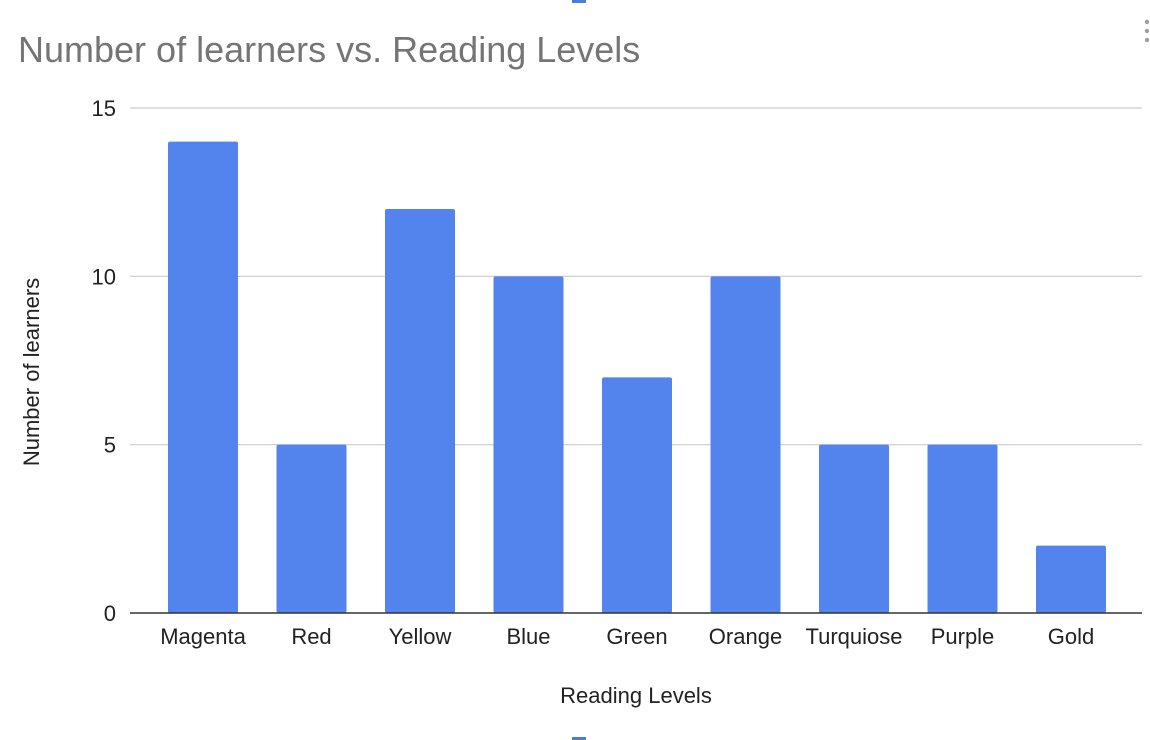 The height and width of the screenshot is (740, 1150). What do you see at coordinates (1071, 636) in the screenshot?
I see `x-tick-label: Gold` at bounding box center [1071, 636].